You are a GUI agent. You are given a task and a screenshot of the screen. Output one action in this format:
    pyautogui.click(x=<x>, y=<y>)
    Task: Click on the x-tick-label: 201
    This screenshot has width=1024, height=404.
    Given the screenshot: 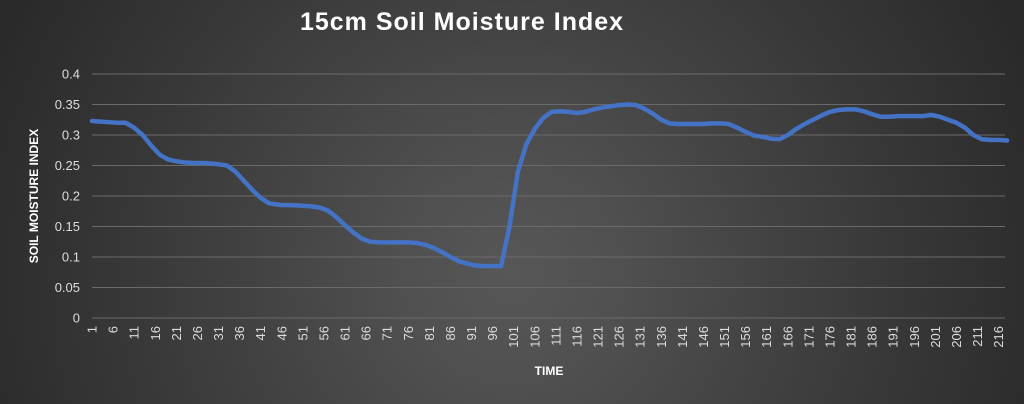 What is the action you would take?
    pyautogui.click(x=935, y=337)
    